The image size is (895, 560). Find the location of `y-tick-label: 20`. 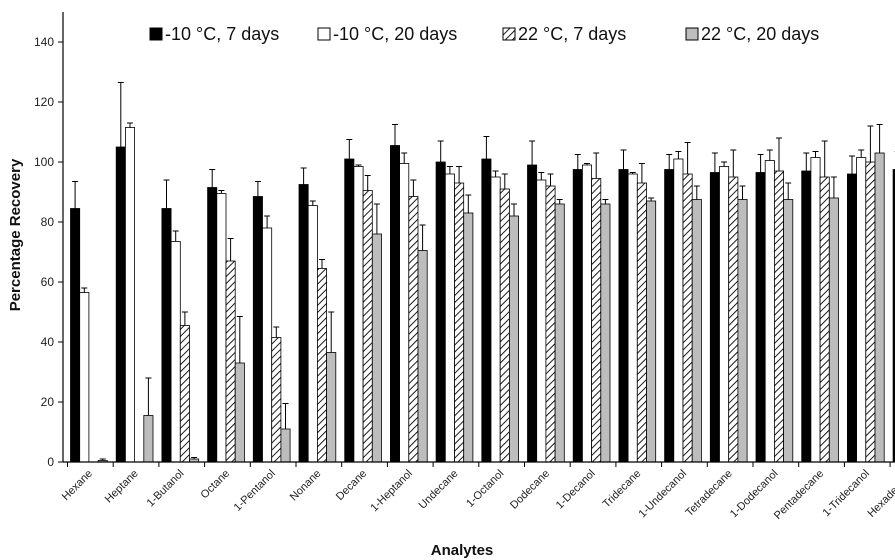

y-tick-label: 20 is located at coordinates (48, 402).